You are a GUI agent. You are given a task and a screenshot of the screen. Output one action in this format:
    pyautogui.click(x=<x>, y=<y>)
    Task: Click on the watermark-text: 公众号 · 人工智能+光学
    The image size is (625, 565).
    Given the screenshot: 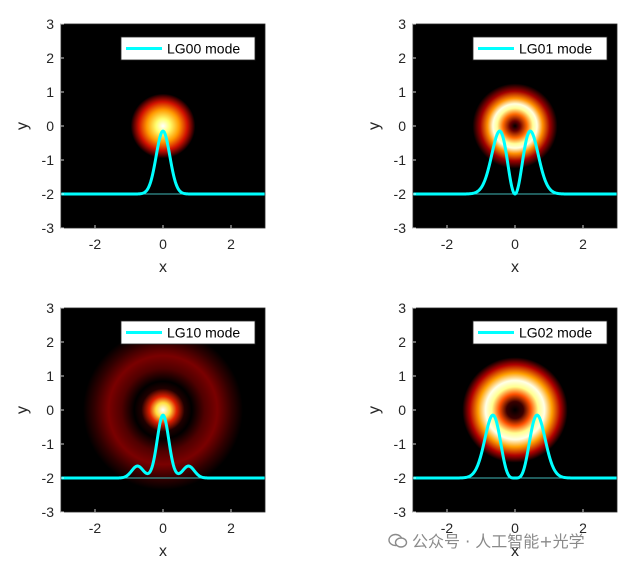 What is the action you would take?
    pyautogui.click(x=498, y=541)
    